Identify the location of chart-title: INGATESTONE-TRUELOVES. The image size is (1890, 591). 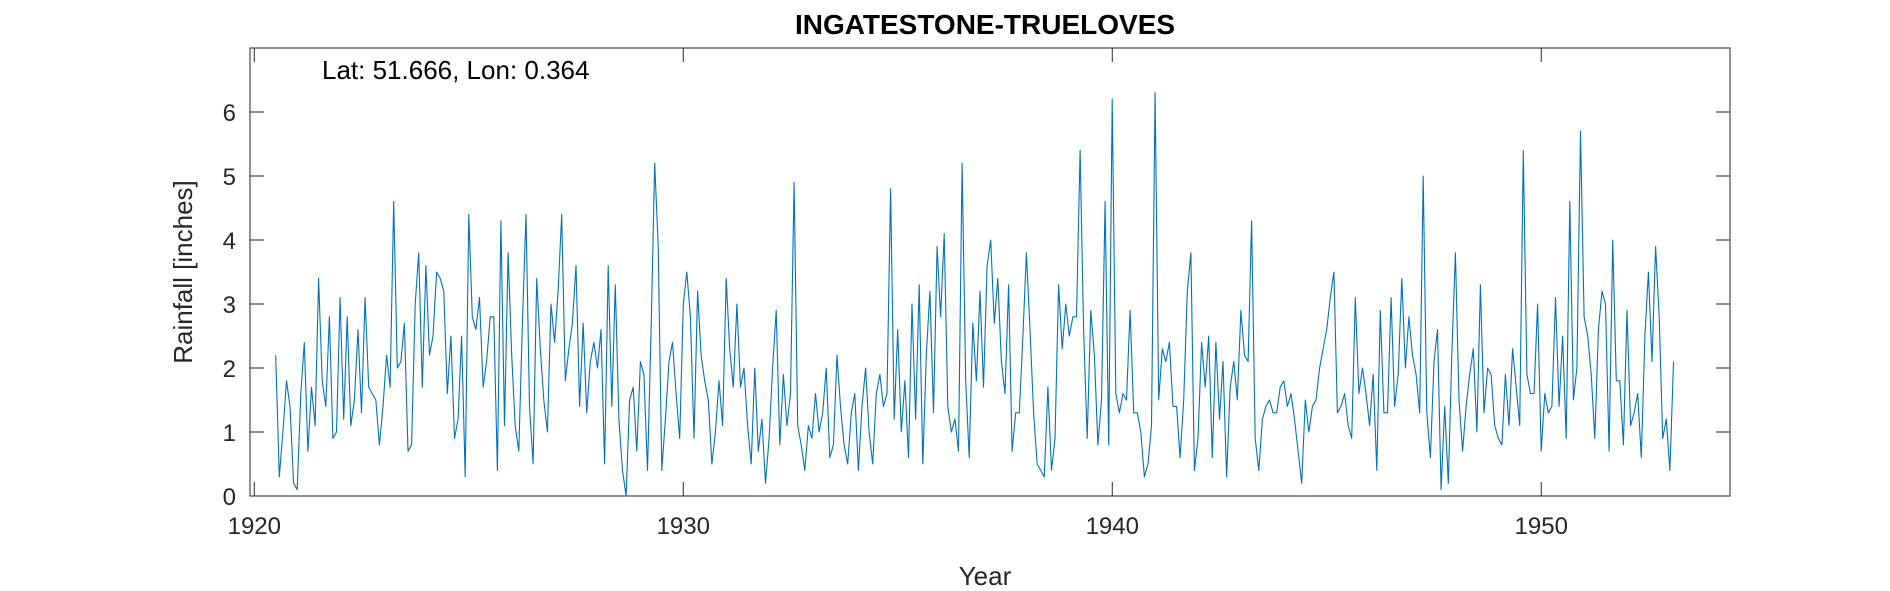
(985, 24).